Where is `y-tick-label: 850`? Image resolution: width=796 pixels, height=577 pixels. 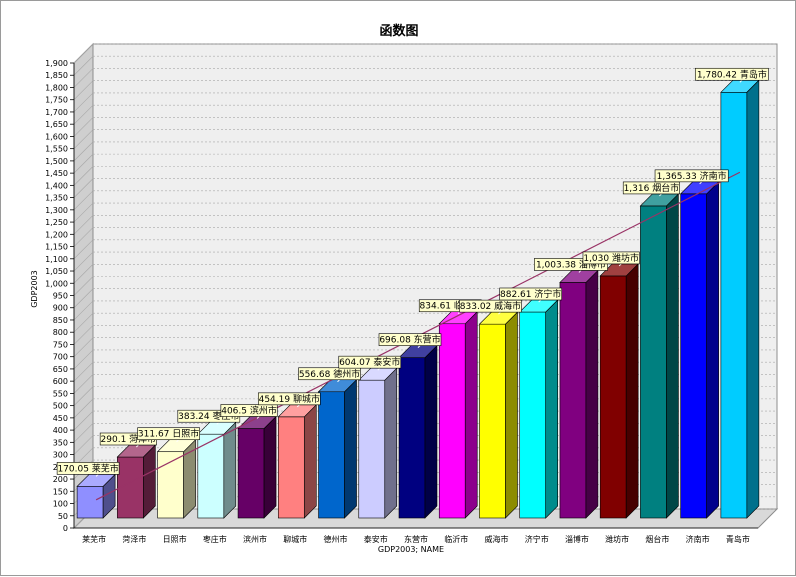
y-tick-label: 850 is located at coordinates (60, 320).